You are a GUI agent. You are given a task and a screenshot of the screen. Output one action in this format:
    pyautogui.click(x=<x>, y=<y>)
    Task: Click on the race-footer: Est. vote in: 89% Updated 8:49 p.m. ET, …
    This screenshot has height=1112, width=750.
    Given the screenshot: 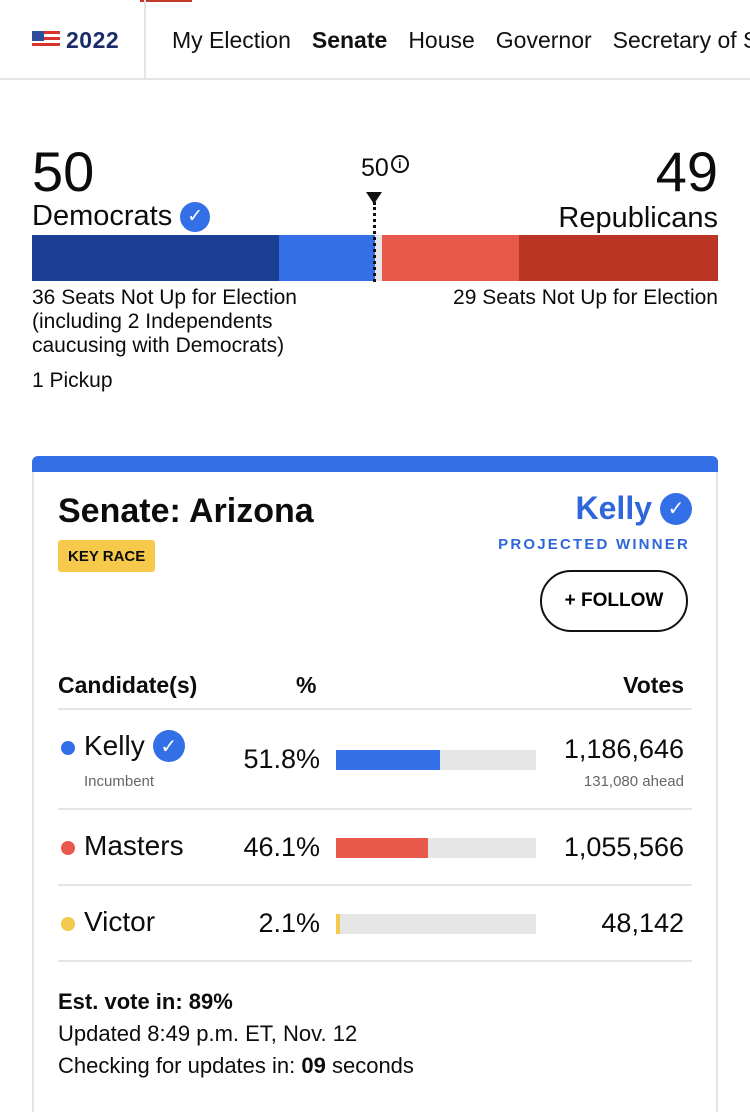 What is the action you would take?
    pyautogui.click(x=236, y=1034)
    